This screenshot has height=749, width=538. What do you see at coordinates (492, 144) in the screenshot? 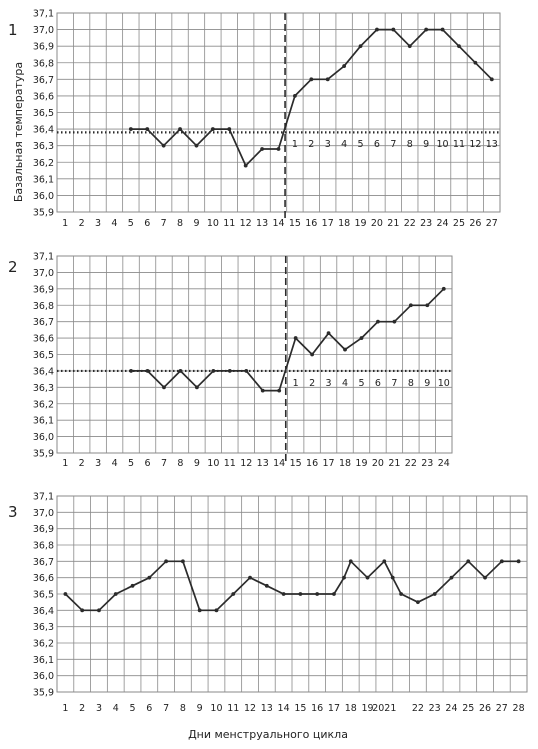
I see `luteal-day-label: 13` at bounding box center [492, 144].